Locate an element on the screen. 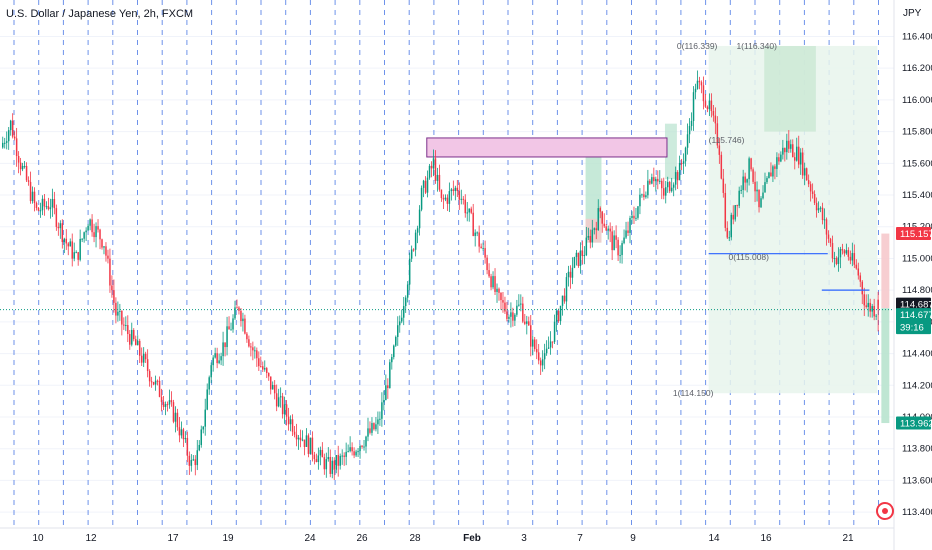  x-tick-label-3: 19 is located at coordinates (228, 538).